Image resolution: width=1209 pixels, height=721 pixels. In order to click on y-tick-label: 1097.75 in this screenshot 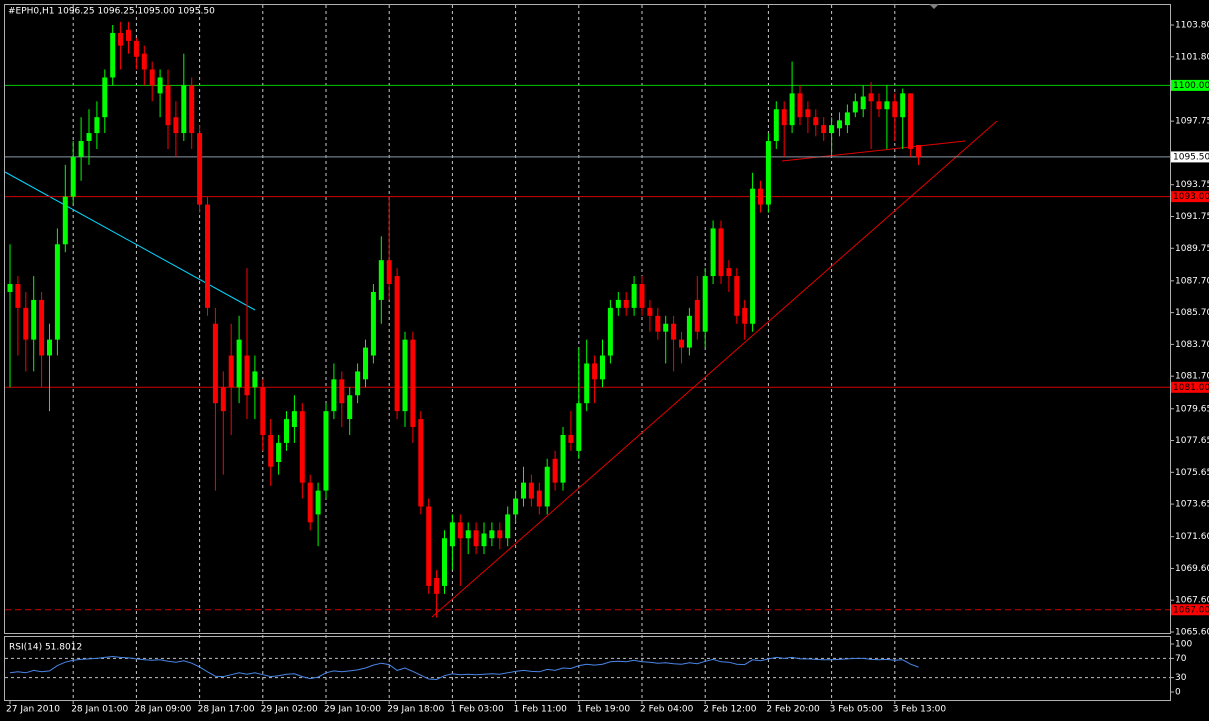, I will do `click(1192, 122)`.